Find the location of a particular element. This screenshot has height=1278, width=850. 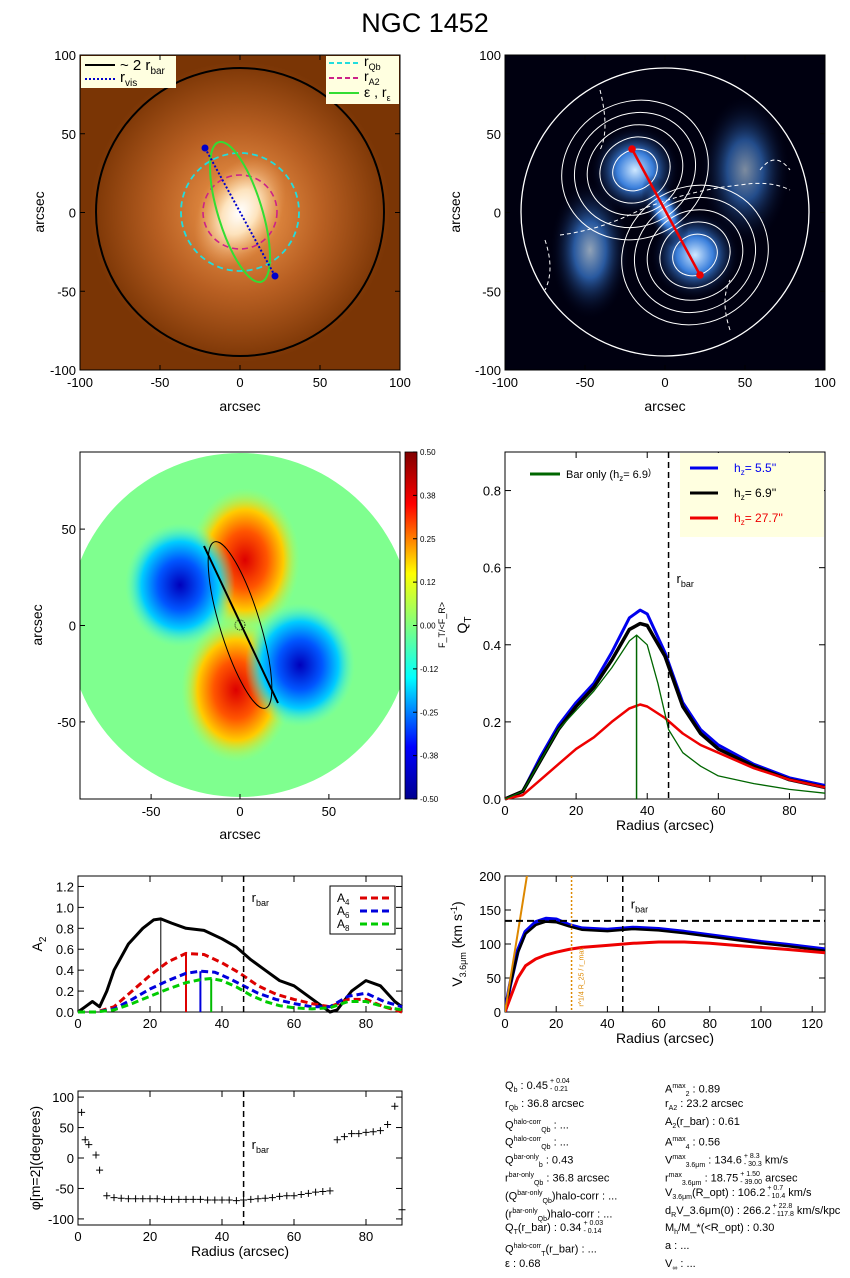

stat-value: : 0.43 is located at coordinates (558, 1160).